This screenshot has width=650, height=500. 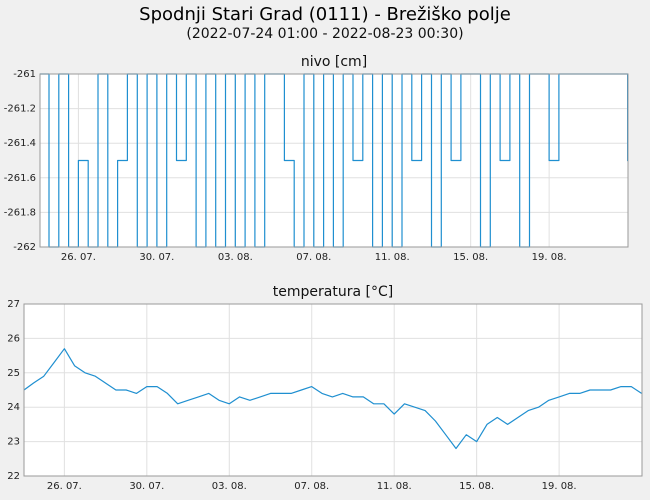 I want to click on y-tick-label: 26, so click(x=13, y=338).